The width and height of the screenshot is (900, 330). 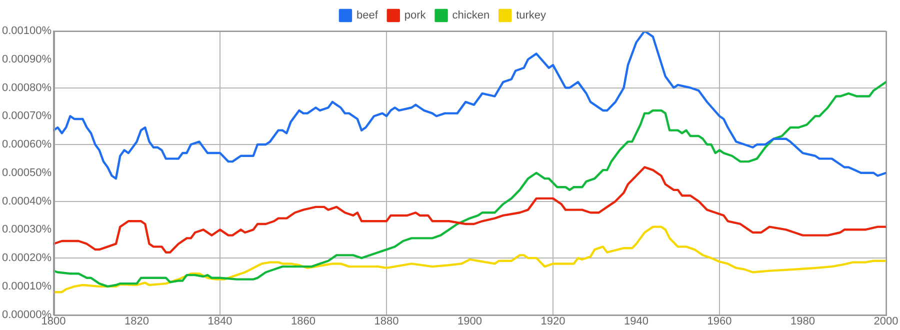 I want to click on x-tick-label: 1980, so click(x=802, y=321).